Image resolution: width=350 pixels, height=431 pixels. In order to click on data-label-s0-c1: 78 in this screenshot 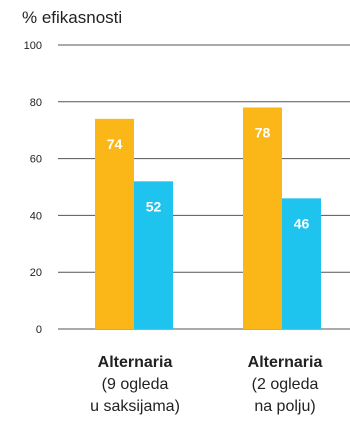, I will do `click(263, 132)`.